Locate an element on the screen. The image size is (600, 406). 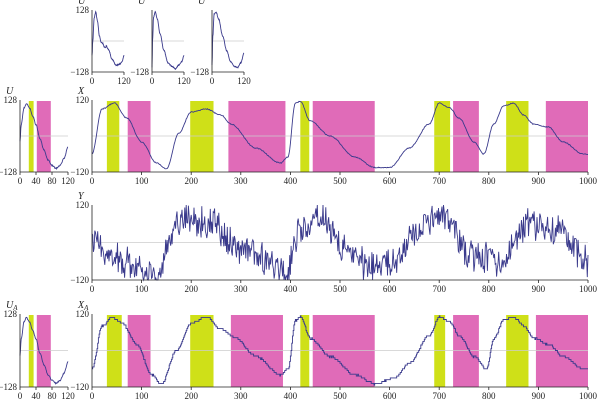
u_main-x-tick-label-0: 0 is located at coordinates (20, 181).